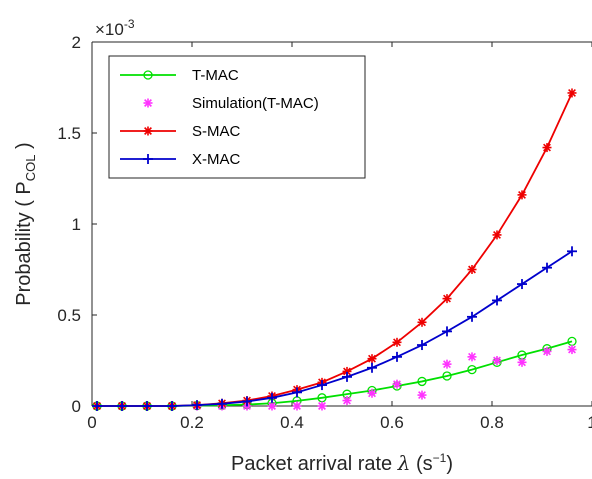 Image resolution: width=592 pixels, height=479 pixels. I want to click on x-tick-label: 0.6, so click(392, 422).